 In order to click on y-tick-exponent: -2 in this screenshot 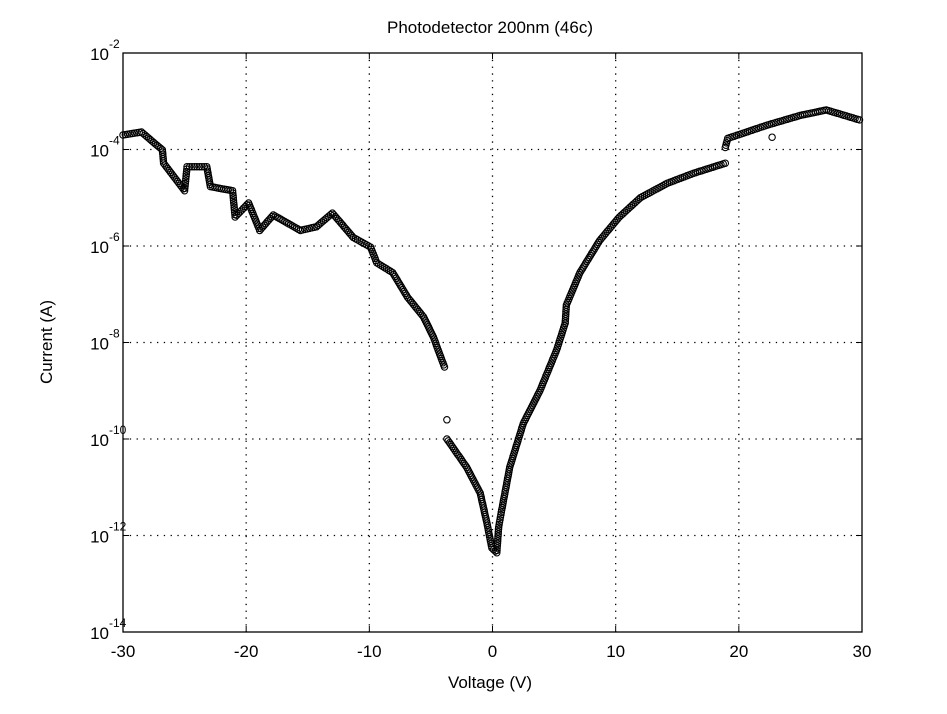, I will do `click(114, 44)`.